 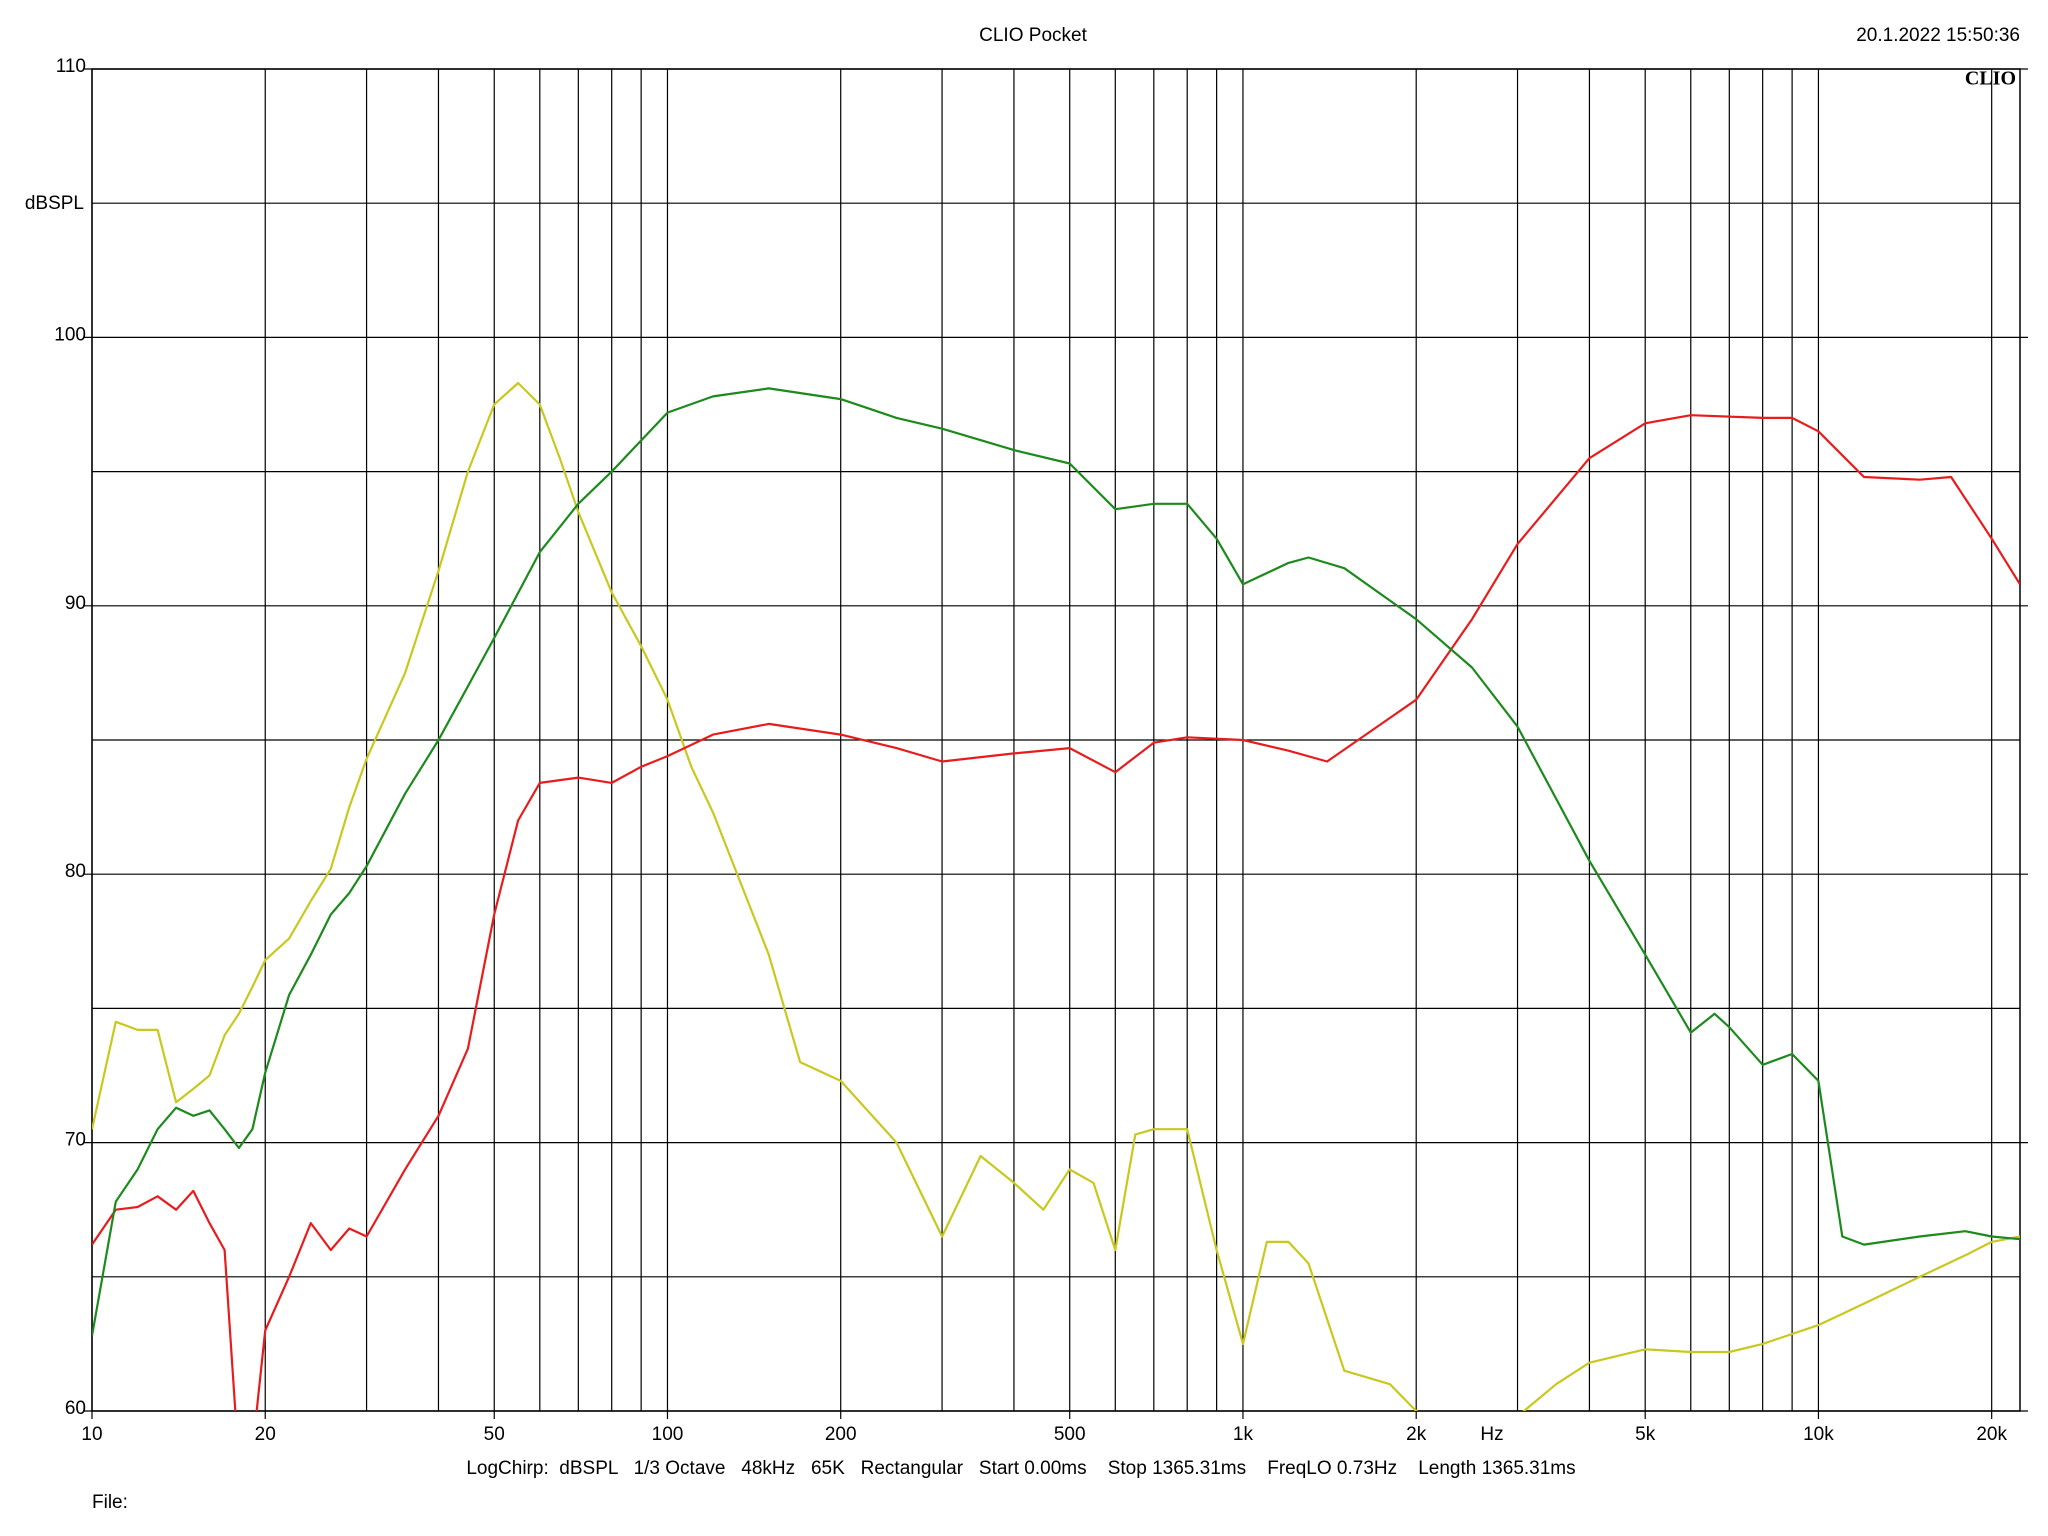 I want to click on file-label: File:, so click(x=110, y=1502).